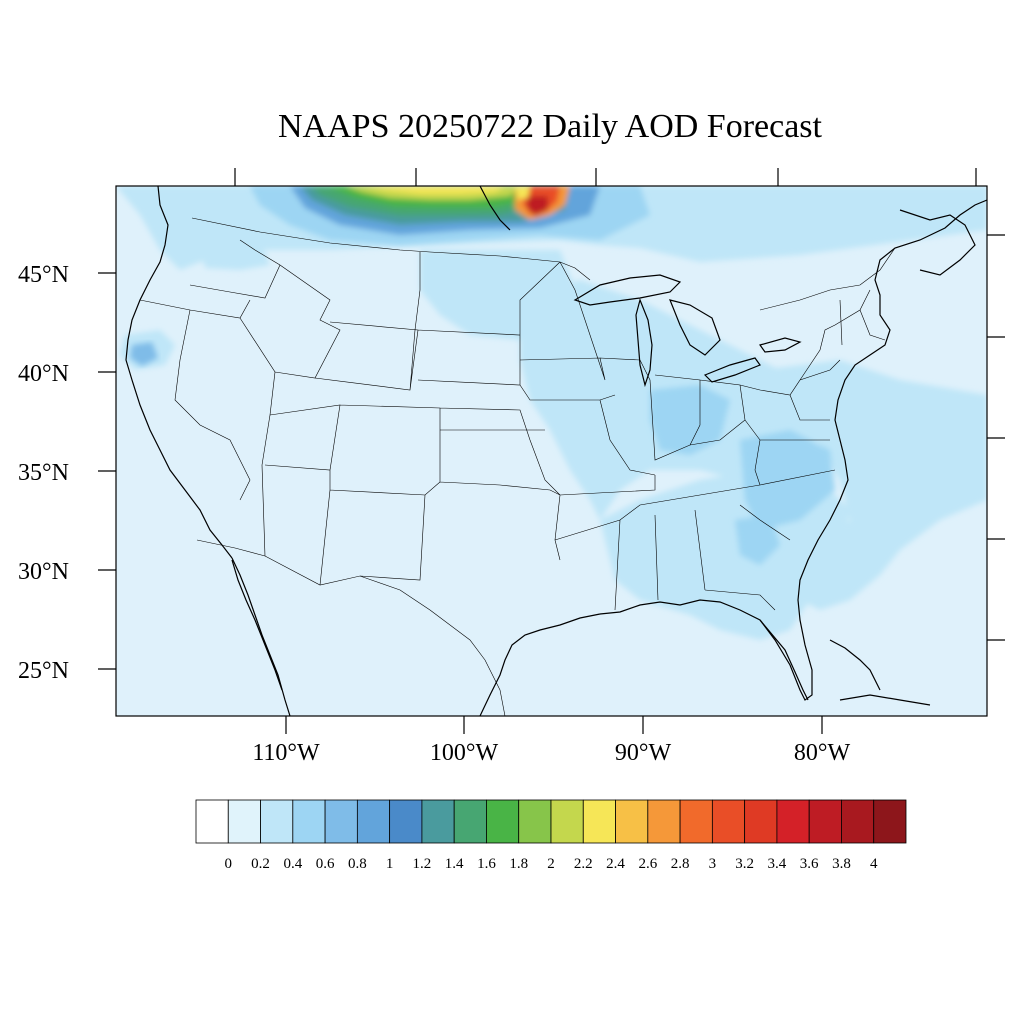 This screenshot has width=1024, height=1024. What do you see at coordinates (357, 864) in the screenshot?
I see `colorbar-label: 0.8` at bounding box center [357, 864].